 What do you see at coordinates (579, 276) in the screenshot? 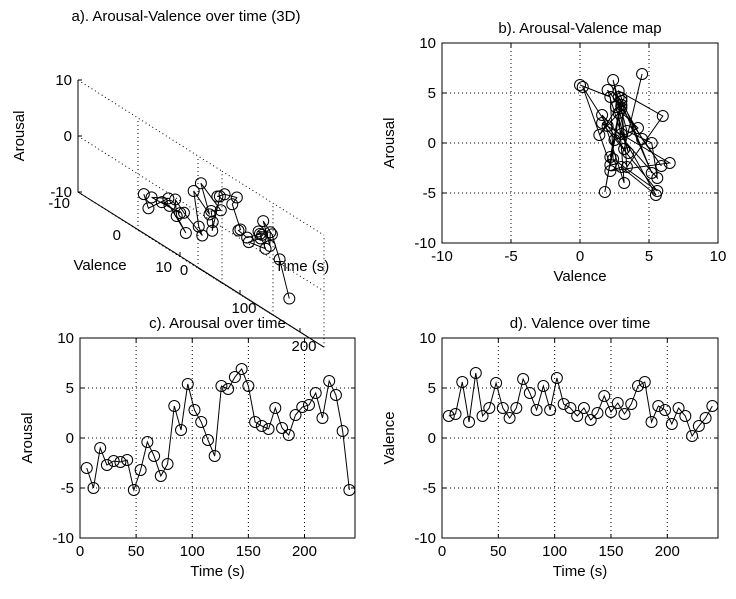
I see `x-axis-label: Valence` at bounding box center [579, 276].